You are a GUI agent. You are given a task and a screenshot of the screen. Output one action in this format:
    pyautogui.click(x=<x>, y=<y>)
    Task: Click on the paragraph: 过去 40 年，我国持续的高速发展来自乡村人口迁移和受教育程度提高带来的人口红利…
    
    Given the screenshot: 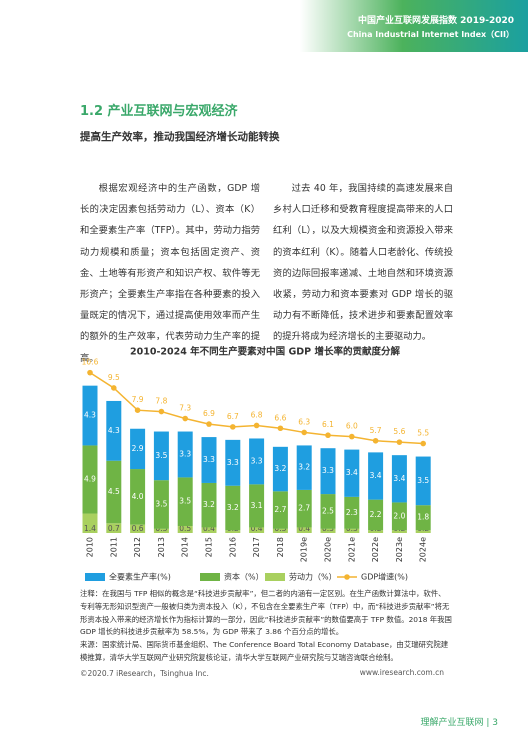 What is the action you would take?
    pyautogui.click(x=363, y=263)
    